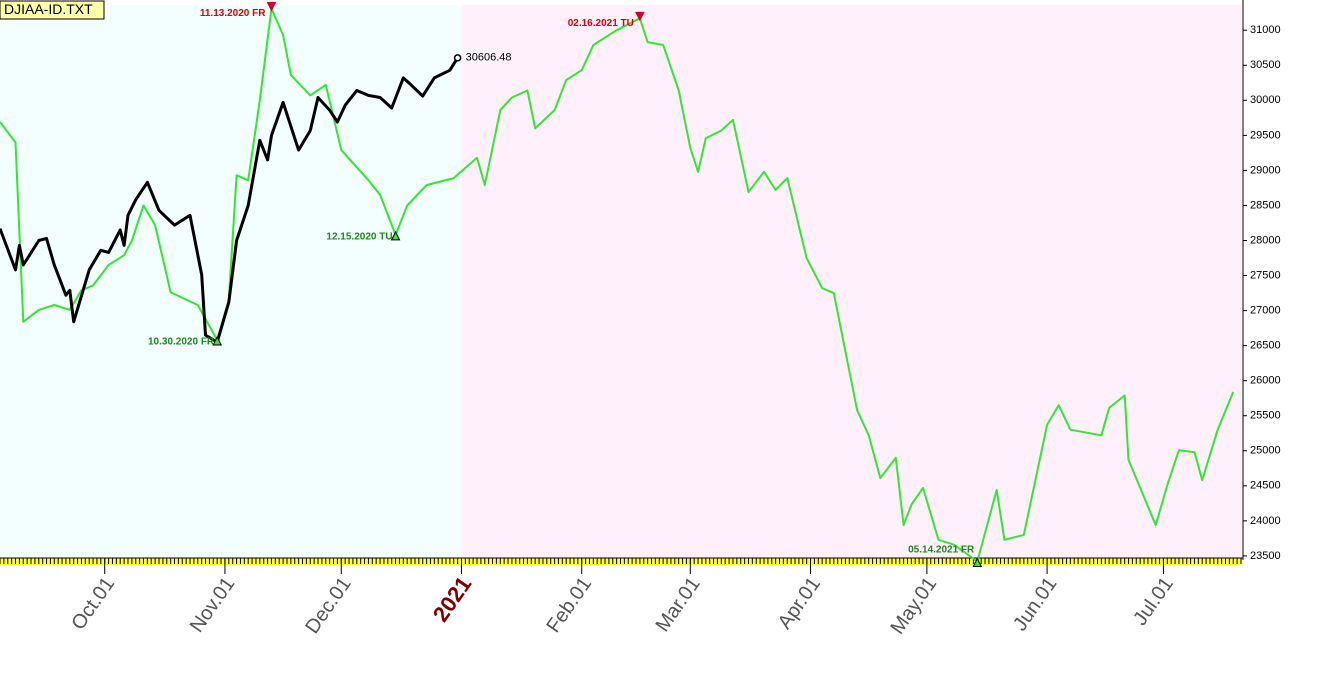  I want to click on y-tick-label: 31000, so click(1265, 30).